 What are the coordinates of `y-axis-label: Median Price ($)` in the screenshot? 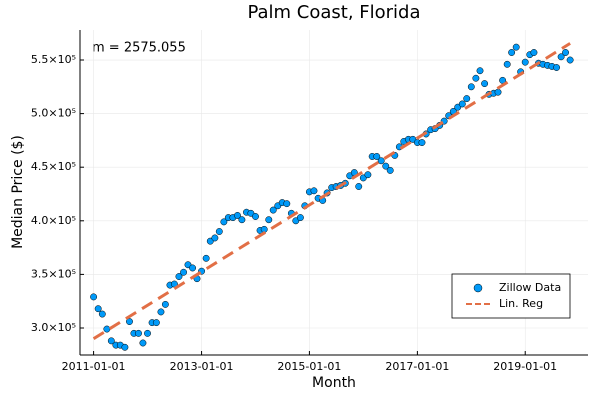 It's located at (18, 192).